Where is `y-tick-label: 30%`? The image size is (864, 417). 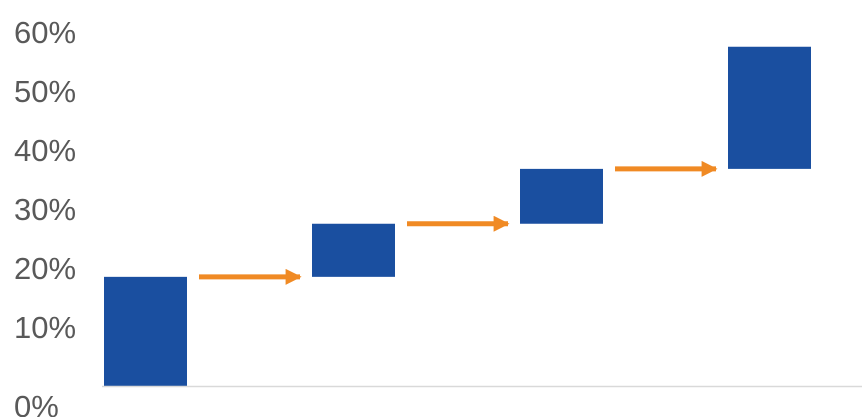 y-tick-label: 30% is located at coordinates (45, 209).